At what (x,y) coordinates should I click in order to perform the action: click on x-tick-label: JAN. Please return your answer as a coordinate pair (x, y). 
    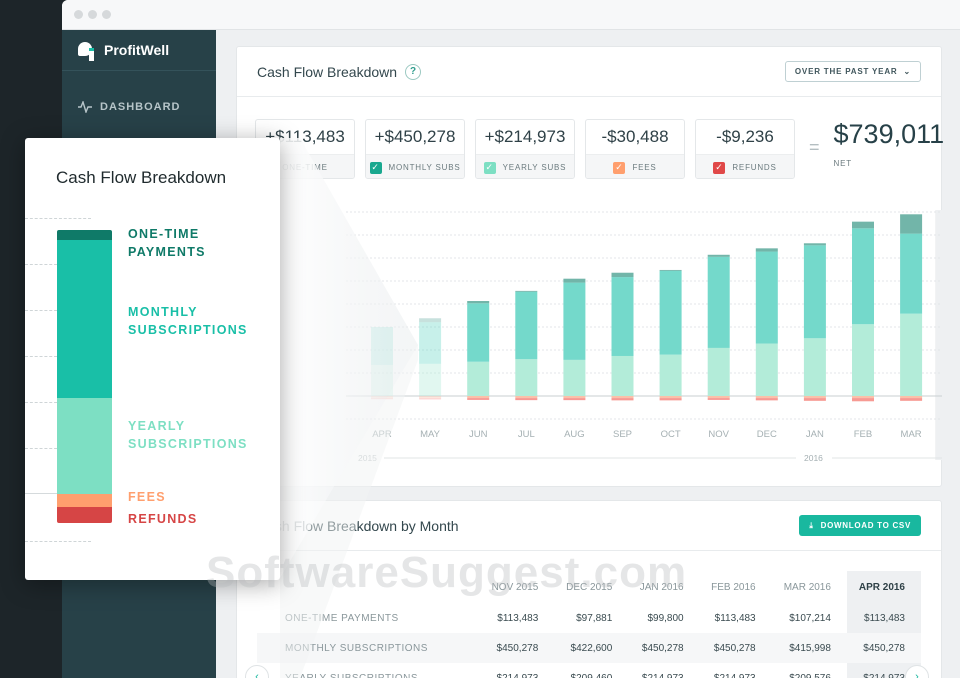
    Looking at the image, I should click on (815, 434).